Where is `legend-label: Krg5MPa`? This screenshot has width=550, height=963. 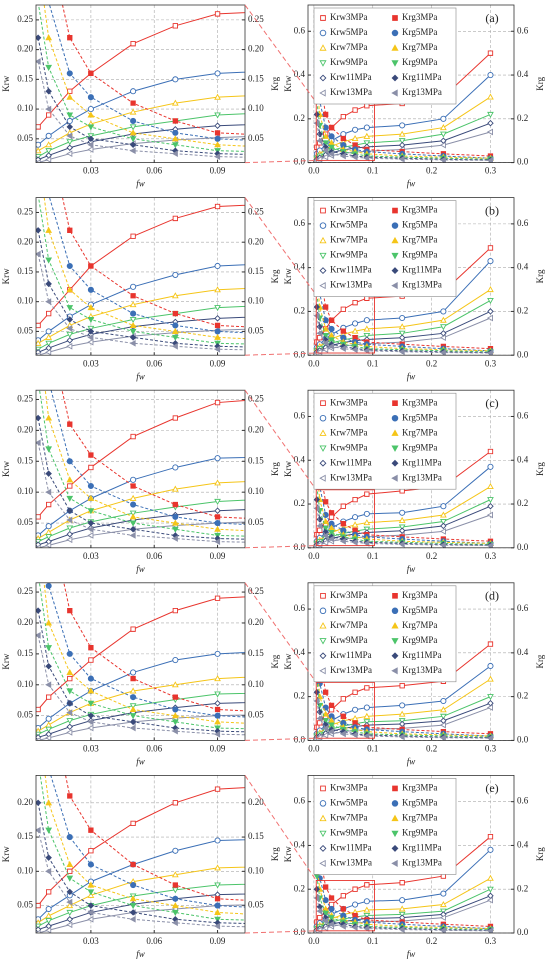 legend-label: Krg5MPa is located at coordinates (419, 32).